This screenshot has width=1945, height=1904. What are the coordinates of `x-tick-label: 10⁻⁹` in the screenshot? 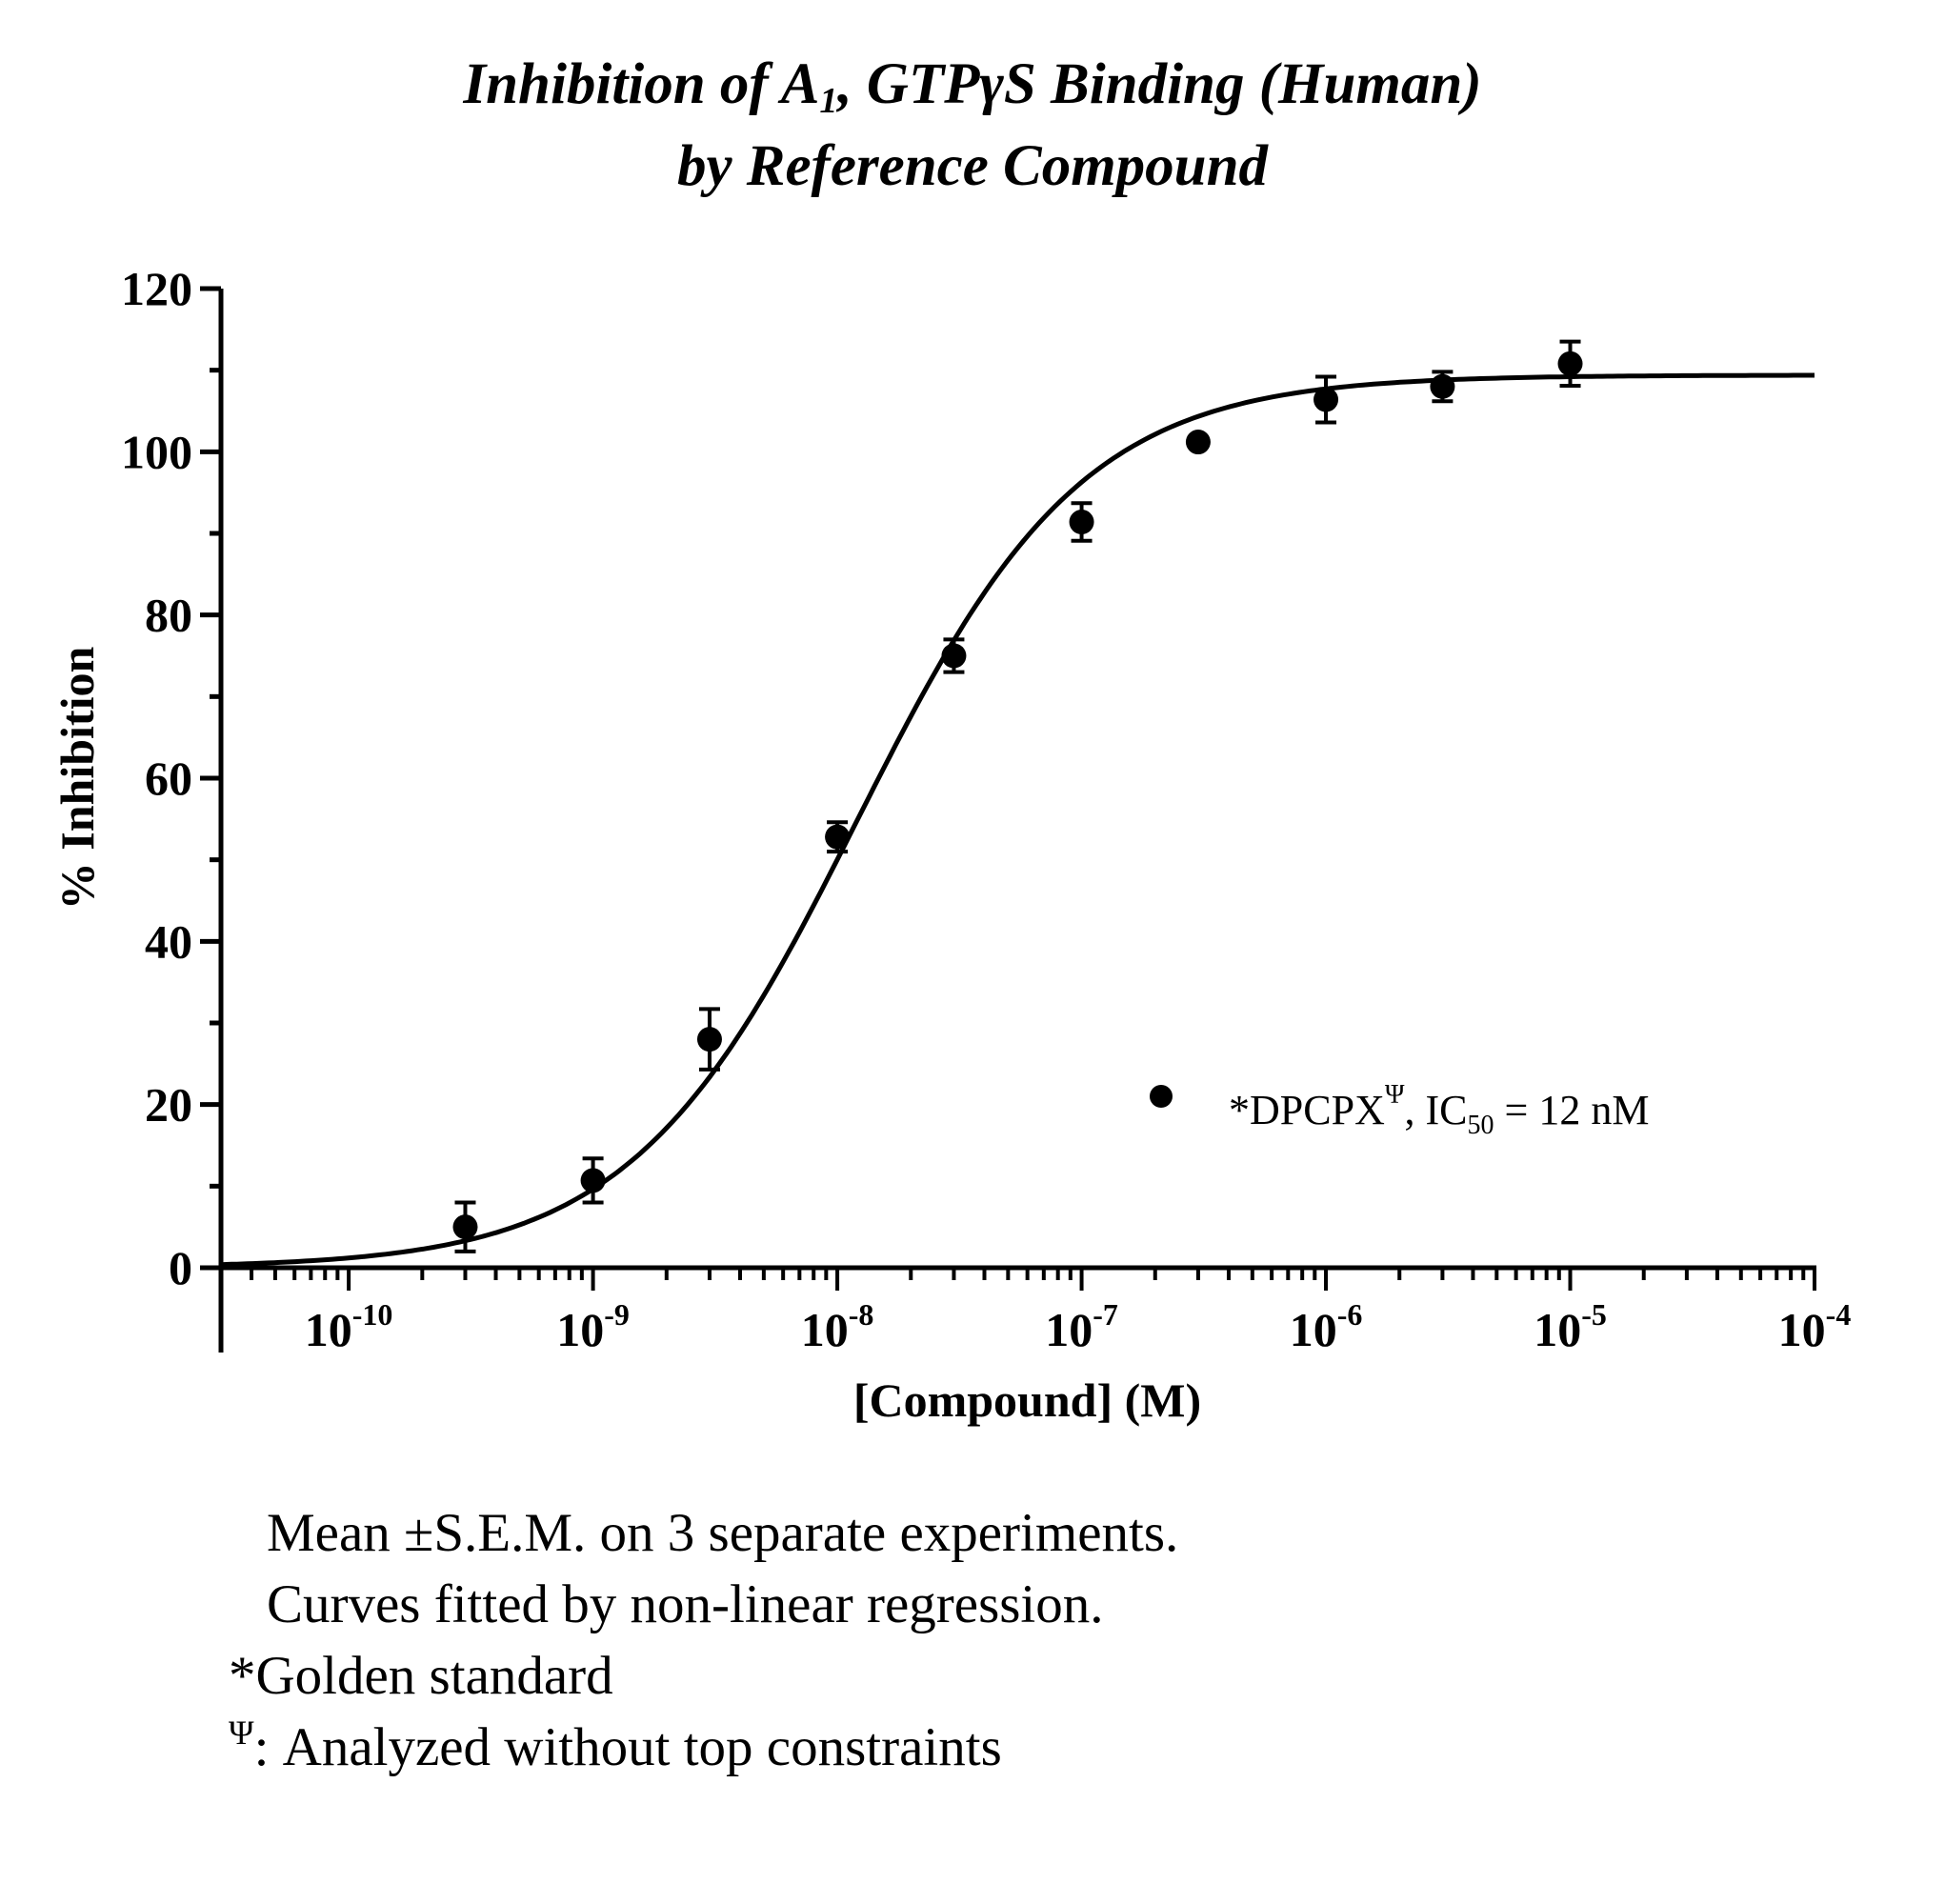 It's located at (593, 1326).